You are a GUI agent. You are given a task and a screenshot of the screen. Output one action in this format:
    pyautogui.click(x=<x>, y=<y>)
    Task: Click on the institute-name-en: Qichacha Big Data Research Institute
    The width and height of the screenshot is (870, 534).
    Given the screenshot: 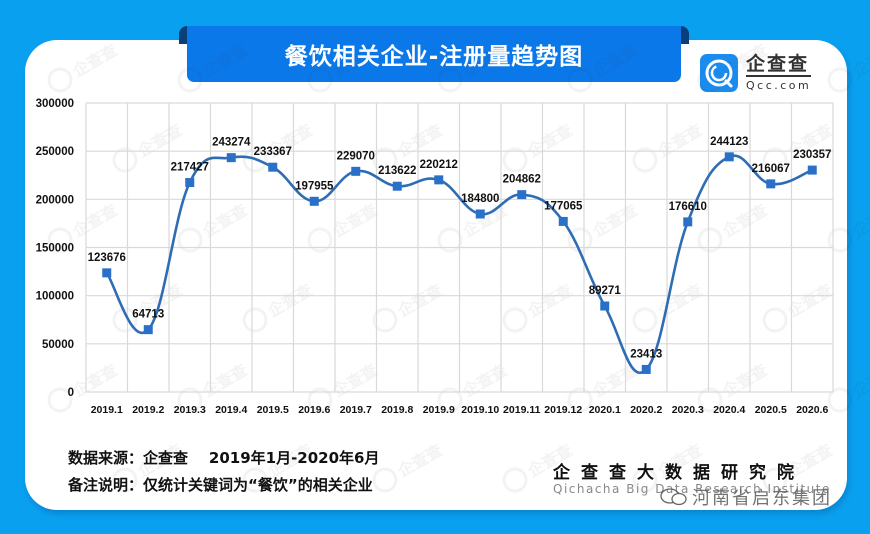 What is the action you would take?
    pyautogui.click(x=692, y=489)
    